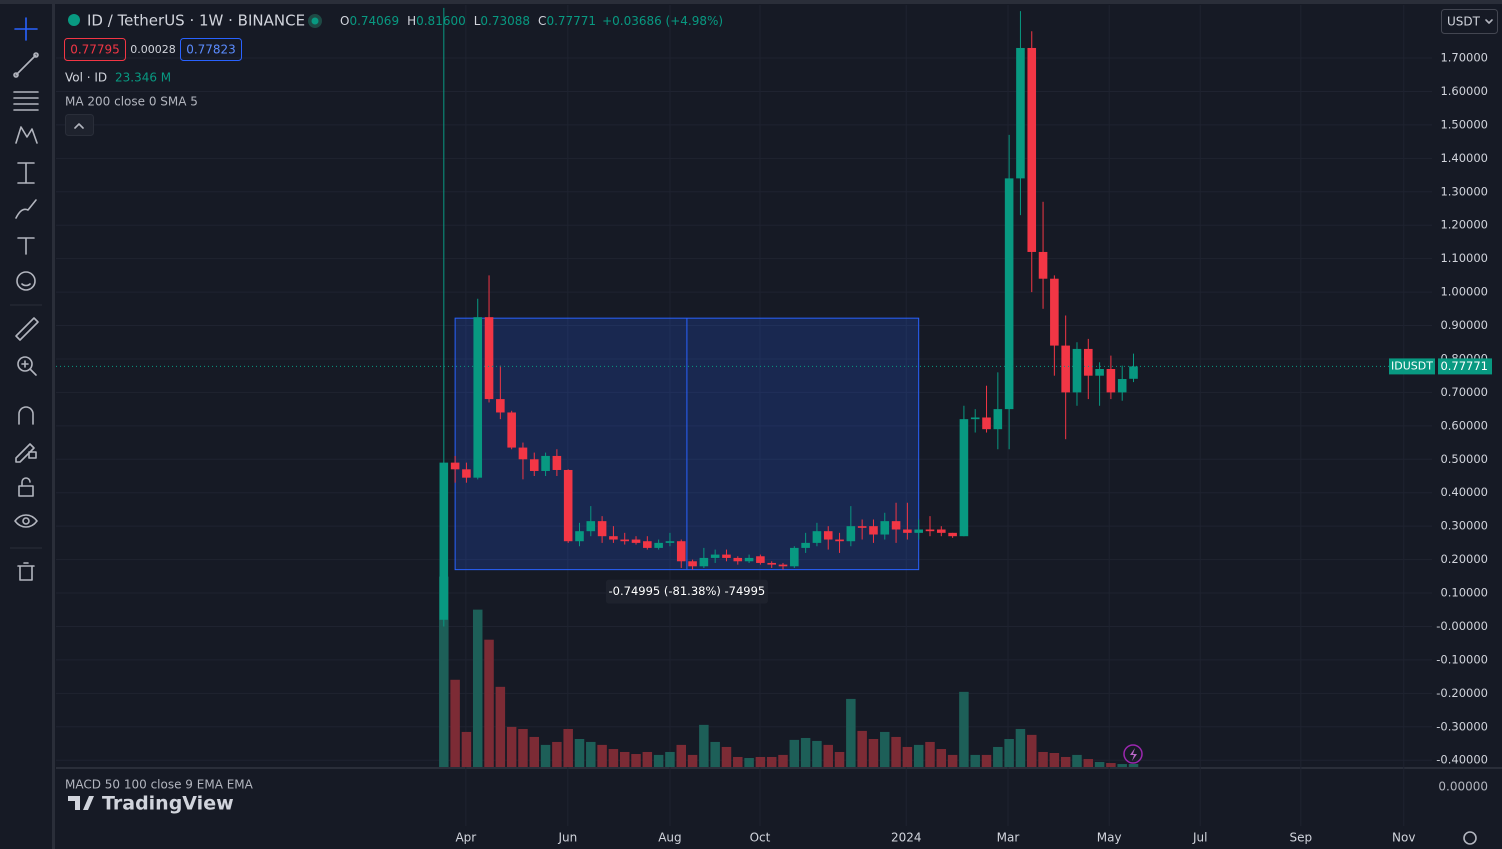  What do you see at coordinates (1412, 365) in the screenshot?
I see `symbol-tag: IDUSDT` at bounding box center [1412, 365].